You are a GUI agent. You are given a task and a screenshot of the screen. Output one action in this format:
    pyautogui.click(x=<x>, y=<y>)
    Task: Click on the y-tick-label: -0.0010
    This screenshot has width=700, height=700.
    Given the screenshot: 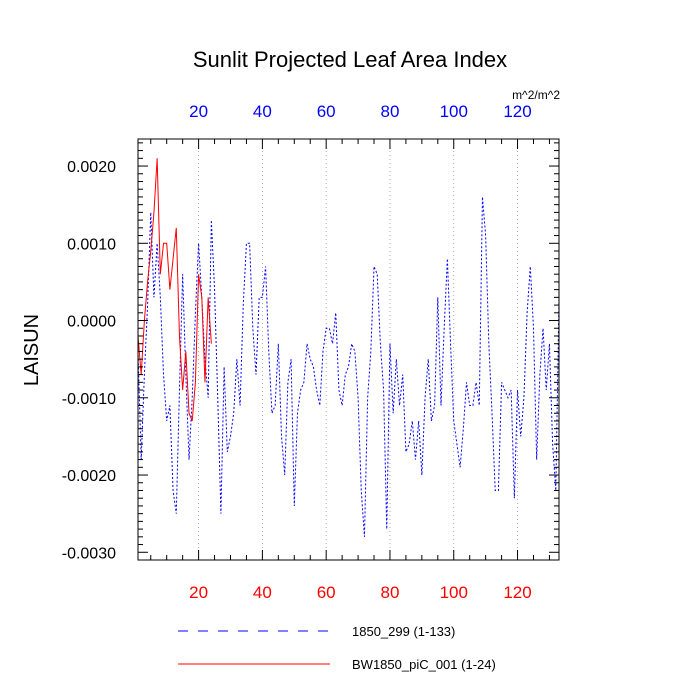 What is the action you would take?
    pyautogui.click(x=89, y=399)
    